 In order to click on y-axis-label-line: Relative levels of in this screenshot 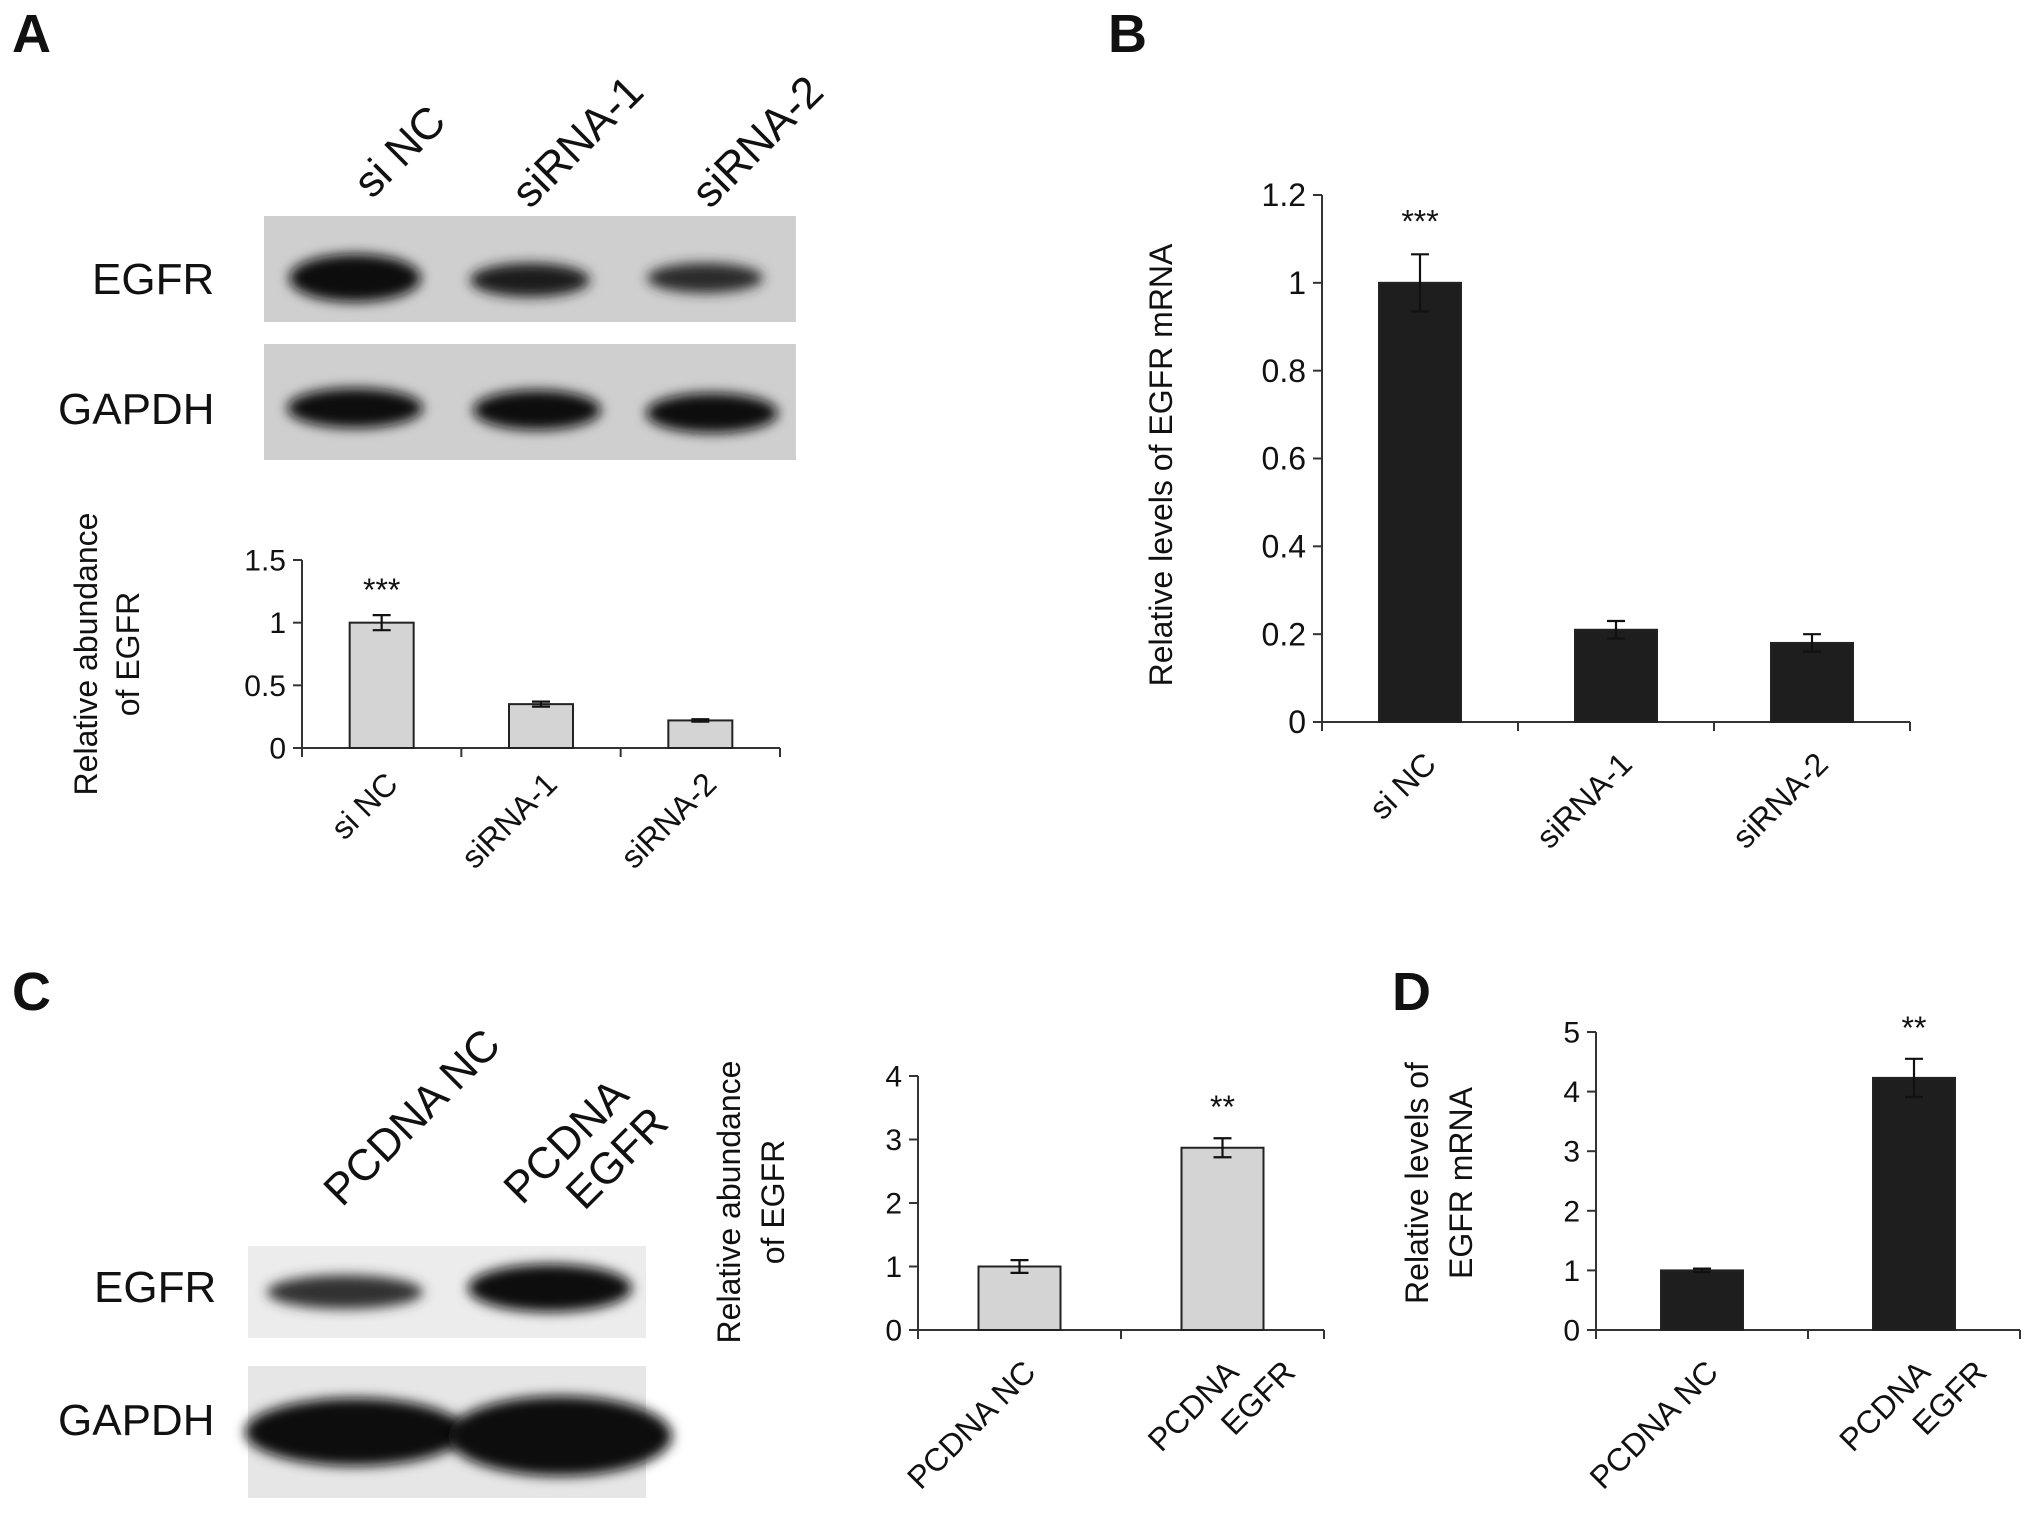, I will do `click(1417, 1183)`.